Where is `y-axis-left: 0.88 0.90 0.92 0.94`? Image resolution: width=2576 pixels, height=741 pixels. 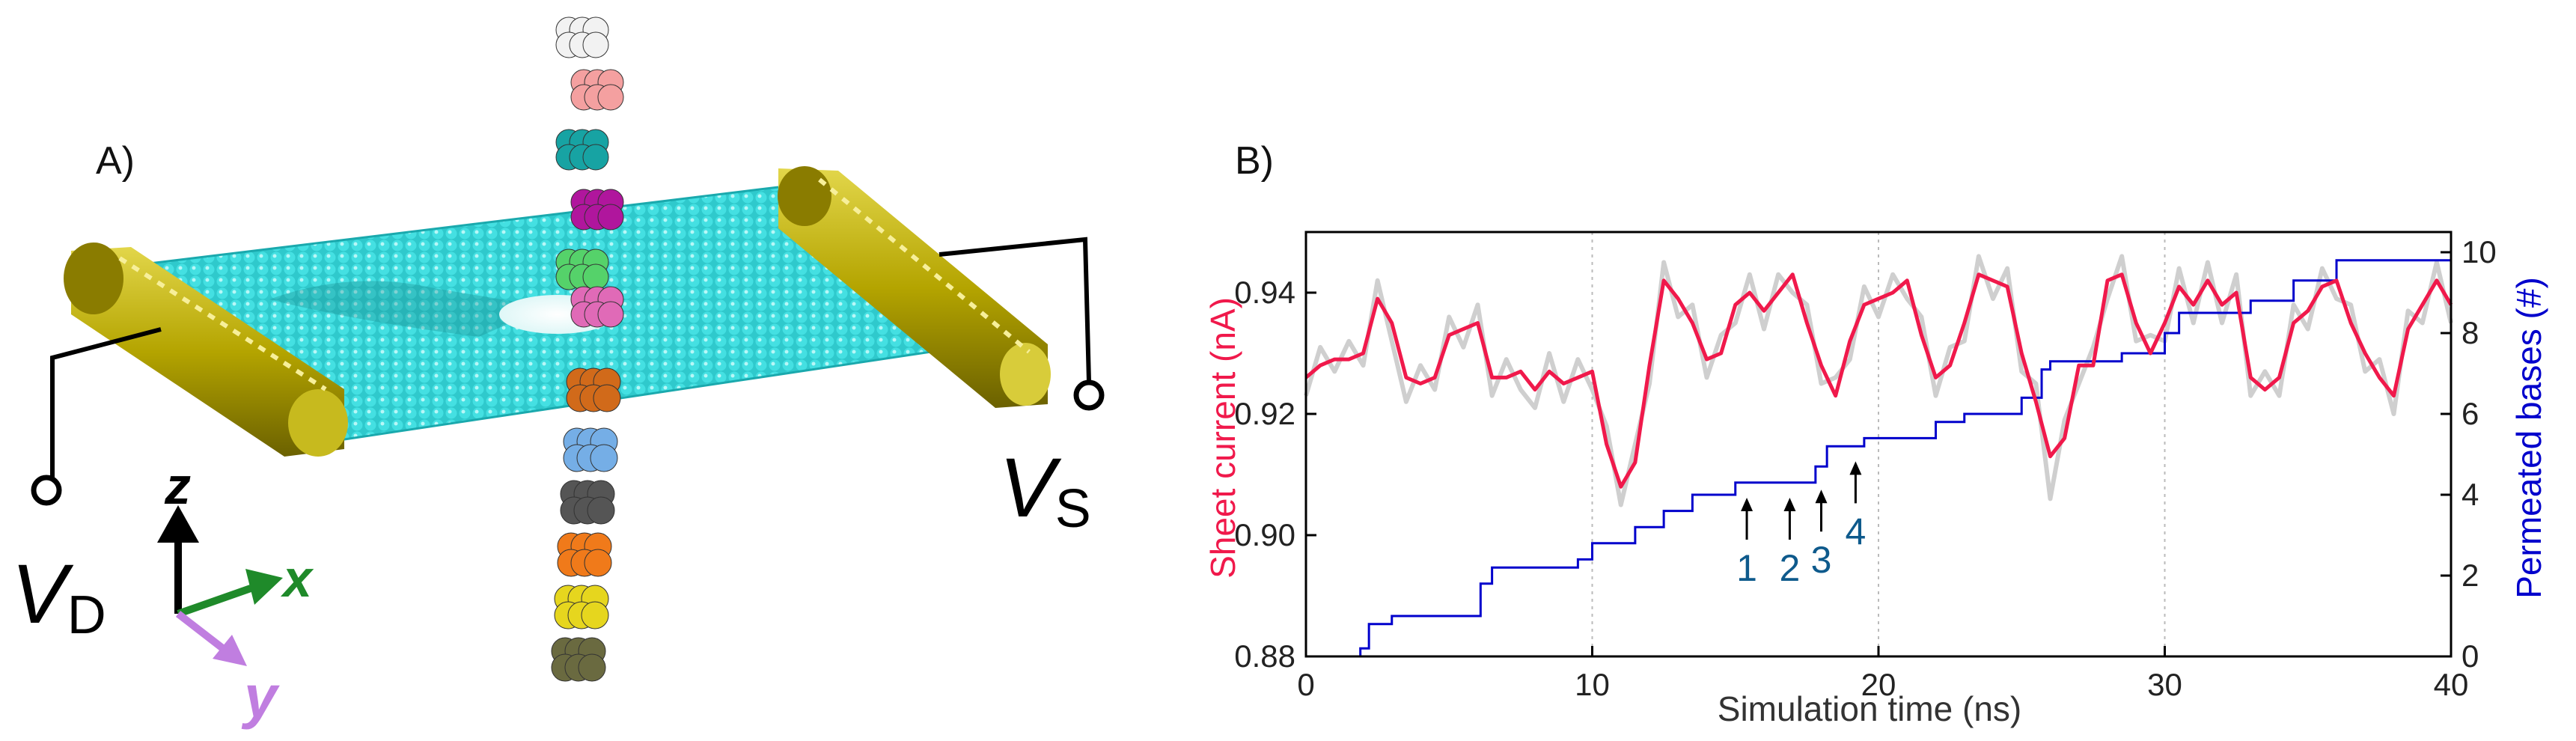 y-axis-left: 0.88 0.90 0.92 0.94 is located at coordinates (1275, 474).